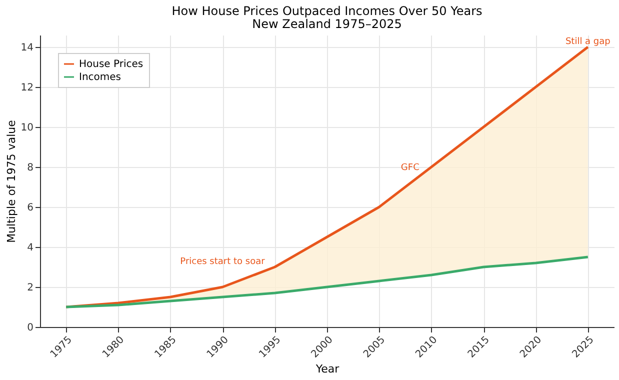 This screenshot has height=380, width=619. What do you see at coordinates (327, 24) in the screenshot?
I see `chart-subtitle: New Zealand 1975–2025` at bounding box center [327, 24].